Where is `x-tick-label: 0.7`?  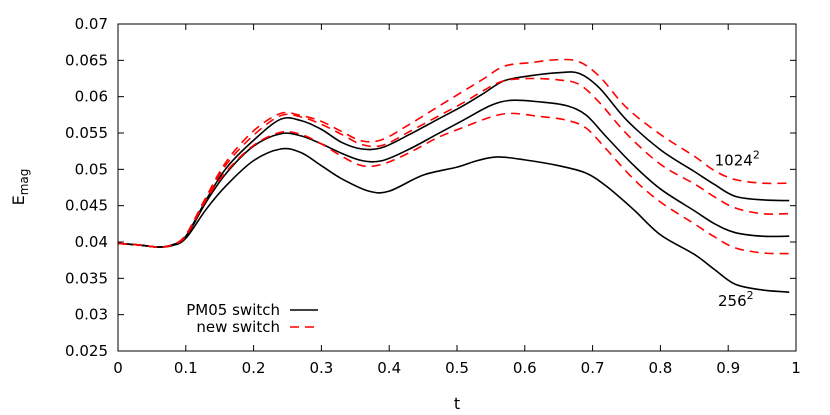
x-tick-label: 0.7 is located at coordinates (593, 368).